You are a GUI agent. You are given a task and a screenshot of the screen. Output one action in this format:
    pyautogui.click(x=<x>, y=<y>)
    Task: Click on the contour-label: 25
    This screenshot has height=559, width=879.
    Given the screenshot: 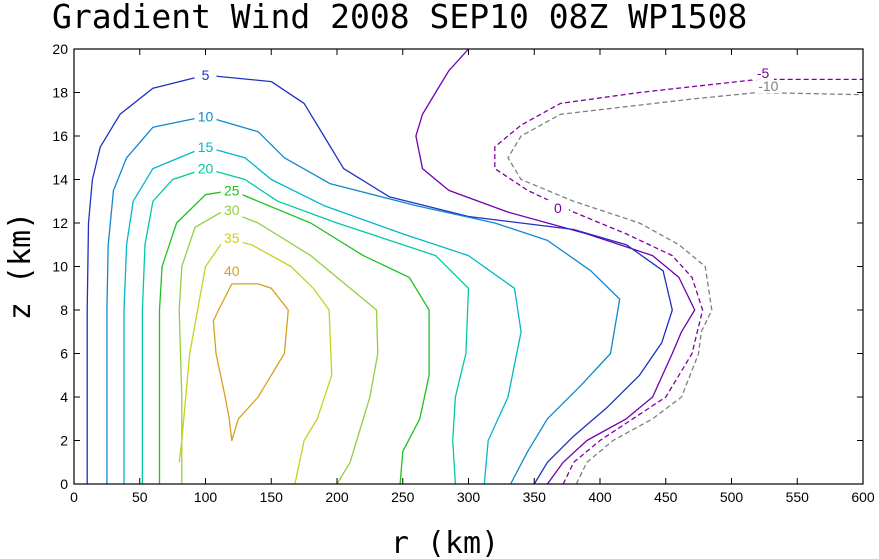 What is the action you would take?
    pyautogui.click(x=232, y=190)
    